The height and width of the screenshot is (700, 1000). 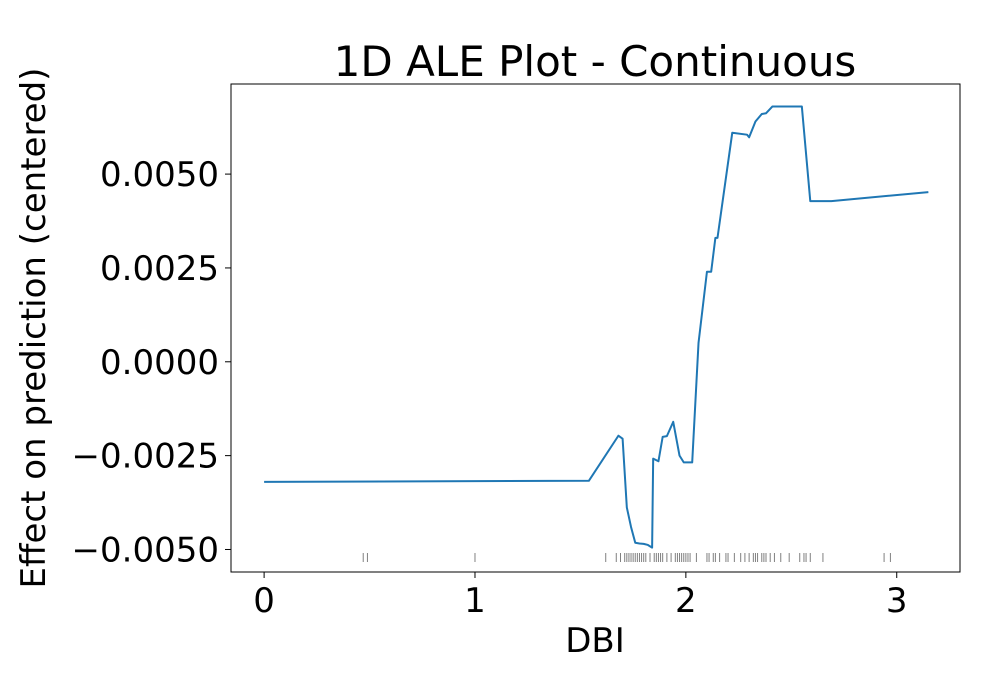 What do you see at coordinates (686, 601) in the screenshot?
I see `x-tick-label: 2` at bounding box center [686, 601].